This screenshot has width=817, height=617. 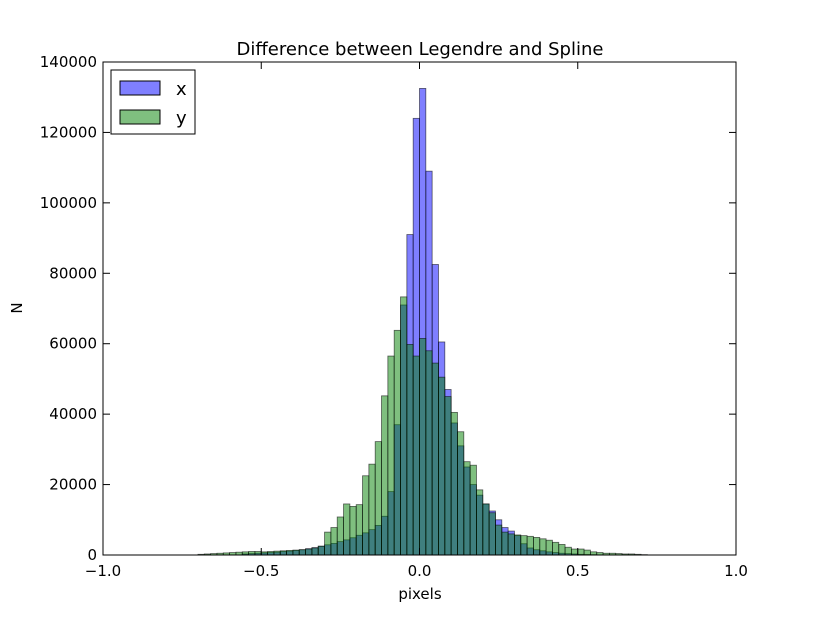 What do you see at coordinates (73, 414) in the screenshot?
I see `y-tick-label: 40000` at bounding box center [73, 414].